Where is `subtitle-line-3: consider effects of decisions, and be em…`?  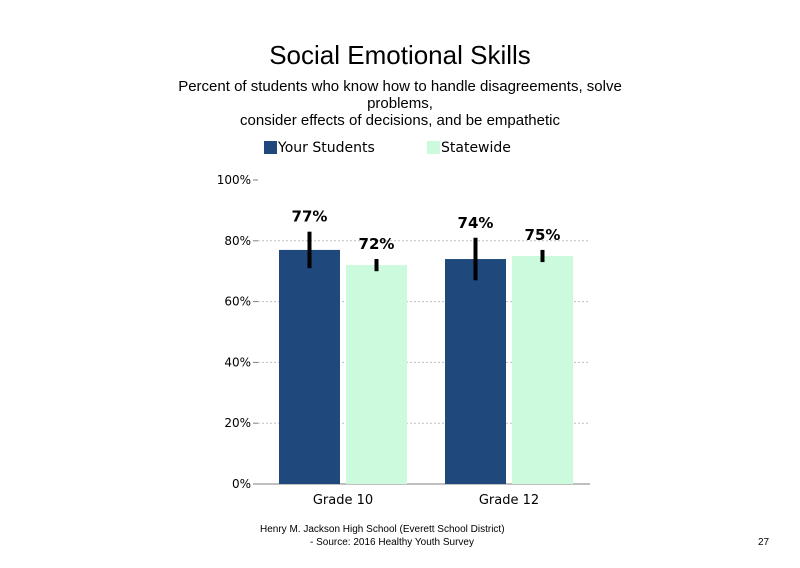 subtitle-line-3: consider effects of decisions, and be em… is located at coordinates (400, 120).